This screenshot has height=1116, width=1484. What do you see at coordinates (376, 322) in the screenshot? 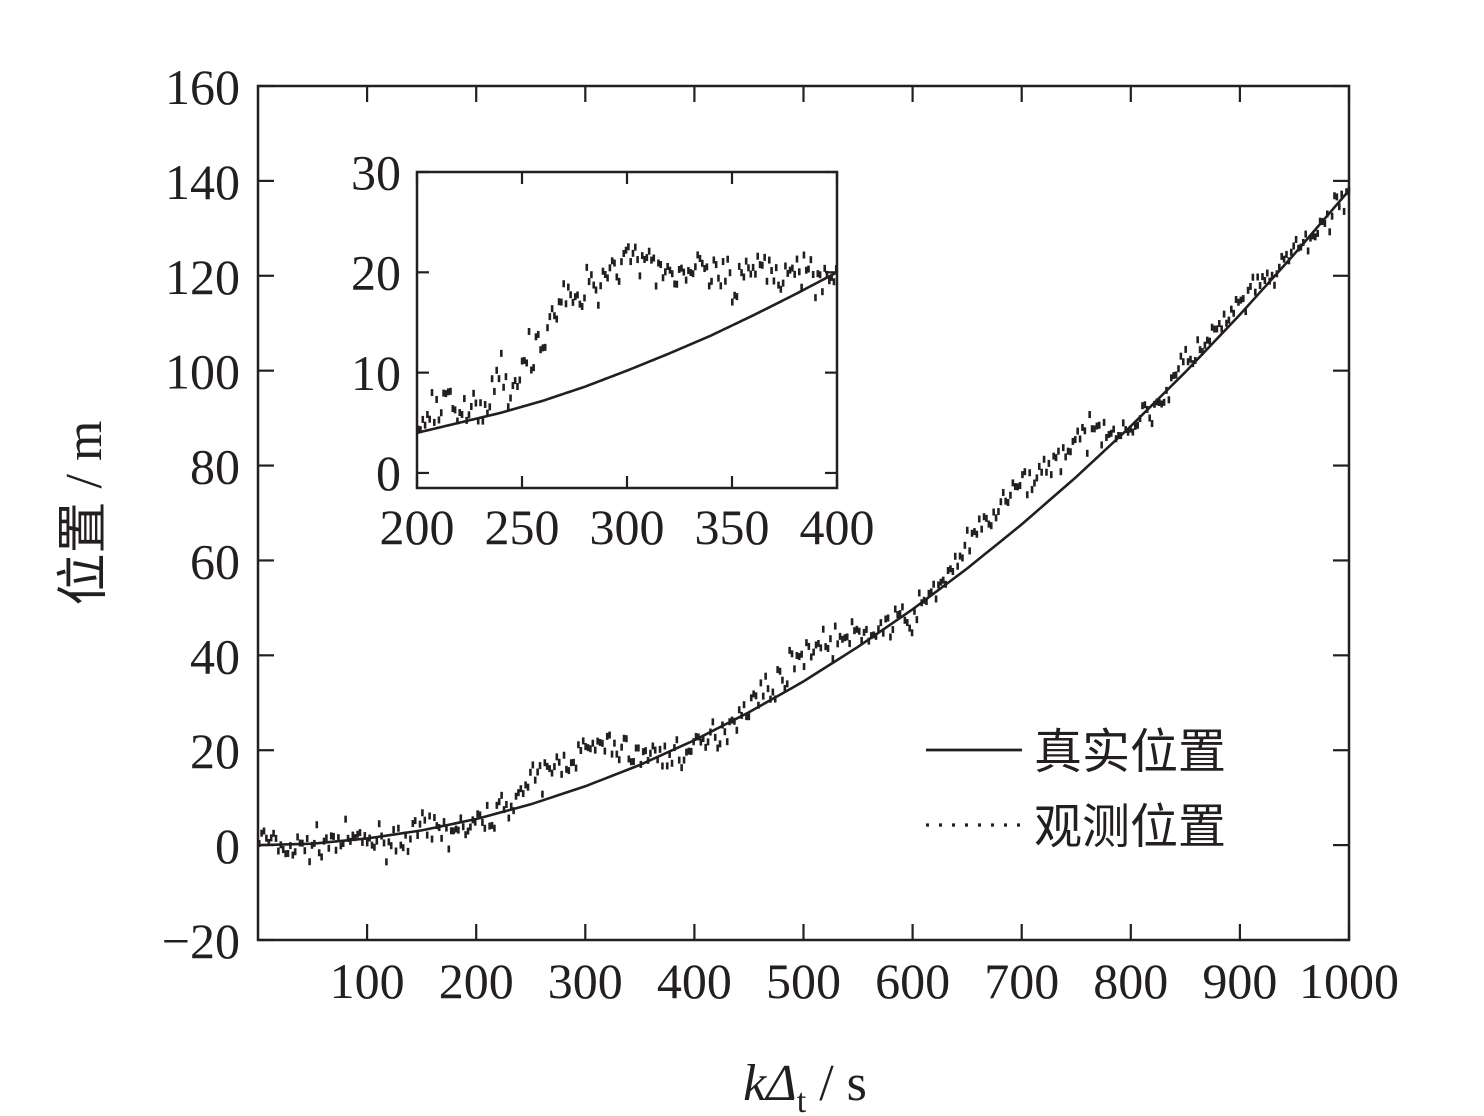
I see `inset-y-tick-labels: 0 10 20 30` at bounding box center [376, 322].